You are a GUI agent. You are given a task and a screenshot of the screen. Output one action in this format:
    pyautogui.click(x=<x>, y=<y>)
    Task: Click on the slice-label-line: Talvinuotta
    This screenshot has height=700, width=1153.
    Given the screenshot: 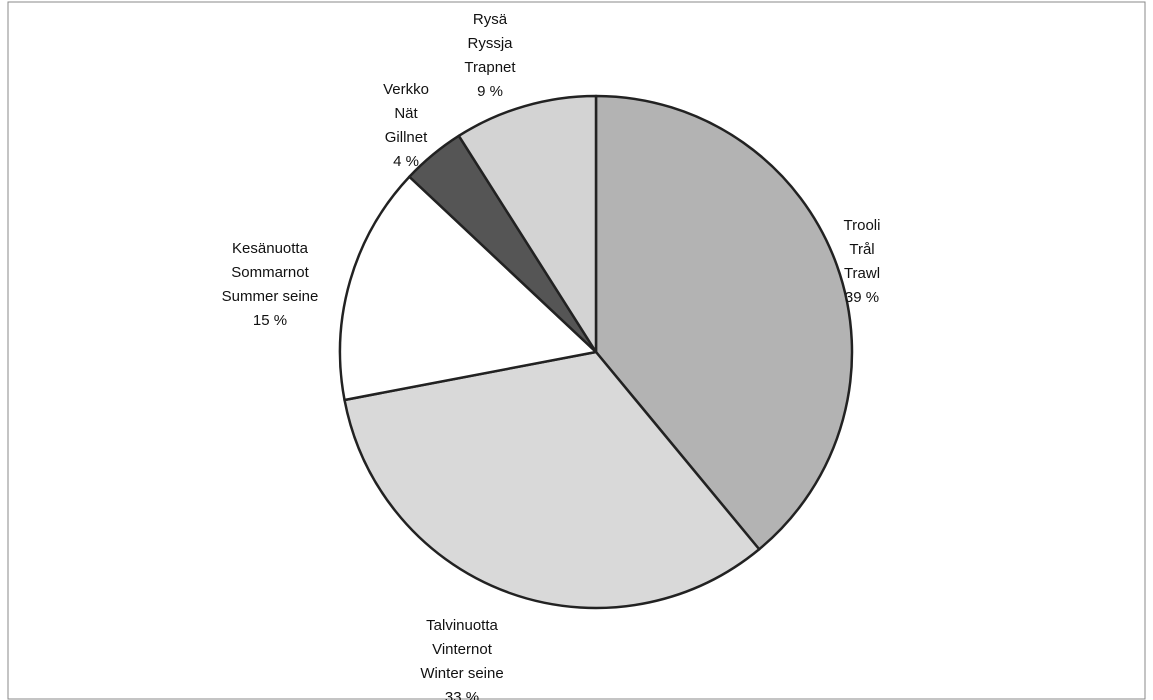 What is the action you would take?
    pyautogui.click(x=462, y=625)
    